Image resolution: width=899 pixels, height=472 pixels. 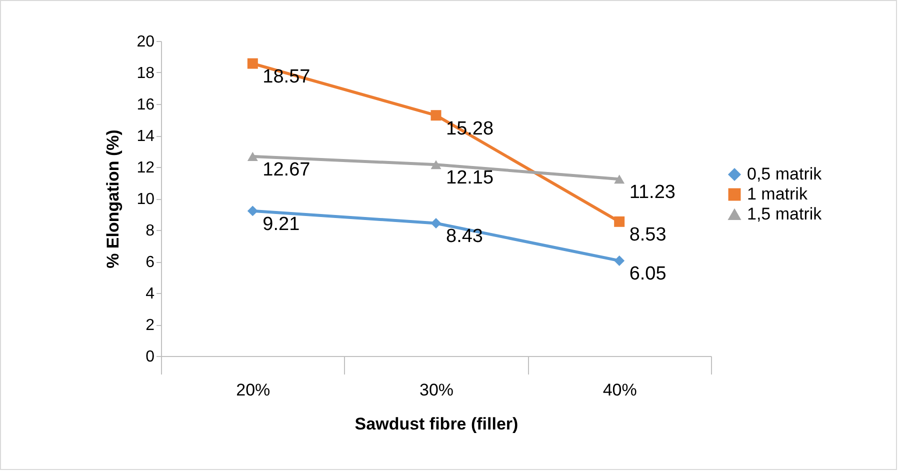 What do you see at coordinates (647, 274) in the screenshot?
I see `data-label: 6.05` at bounding box center [647, 274].